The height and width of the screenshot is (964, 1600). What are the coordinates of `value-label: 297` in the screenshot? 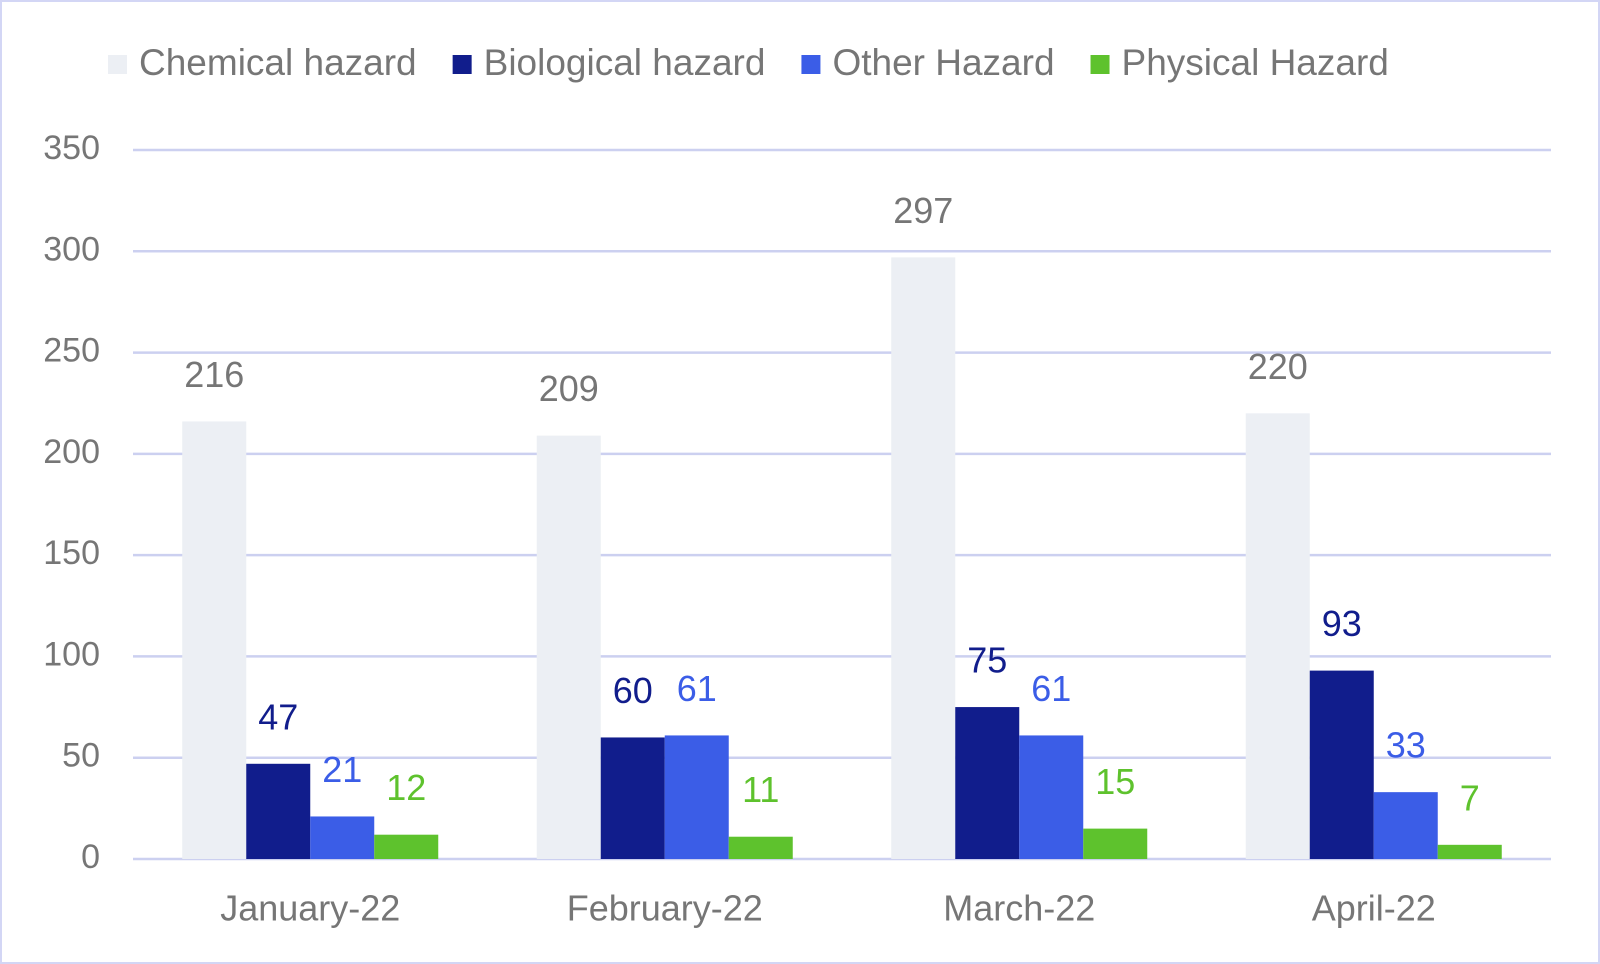 It's located at (923, 210).